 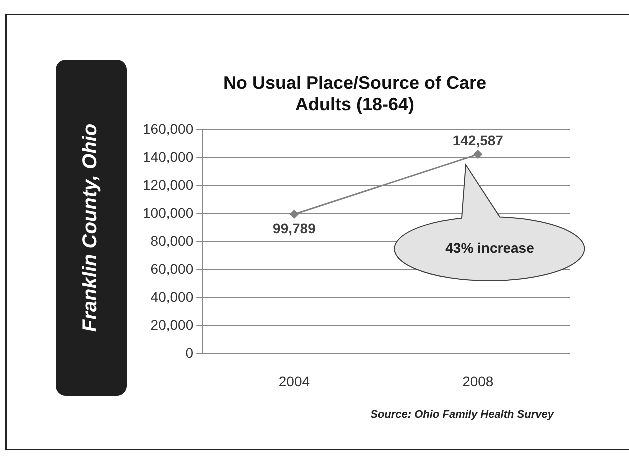 I want to click on y-tick-label: 100,000, so click(x=168, y=213).